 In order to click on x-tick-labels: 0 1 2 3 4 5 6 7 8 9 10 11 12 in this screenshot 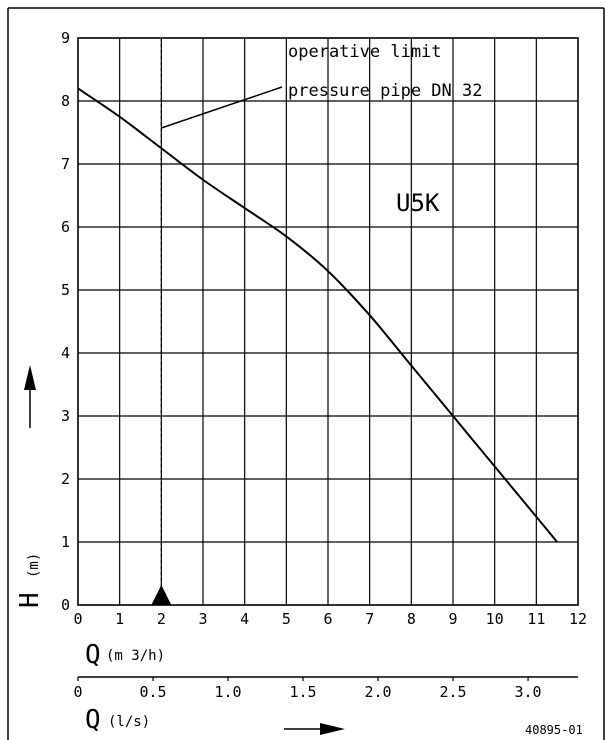, I will do `click(330, 619)`.